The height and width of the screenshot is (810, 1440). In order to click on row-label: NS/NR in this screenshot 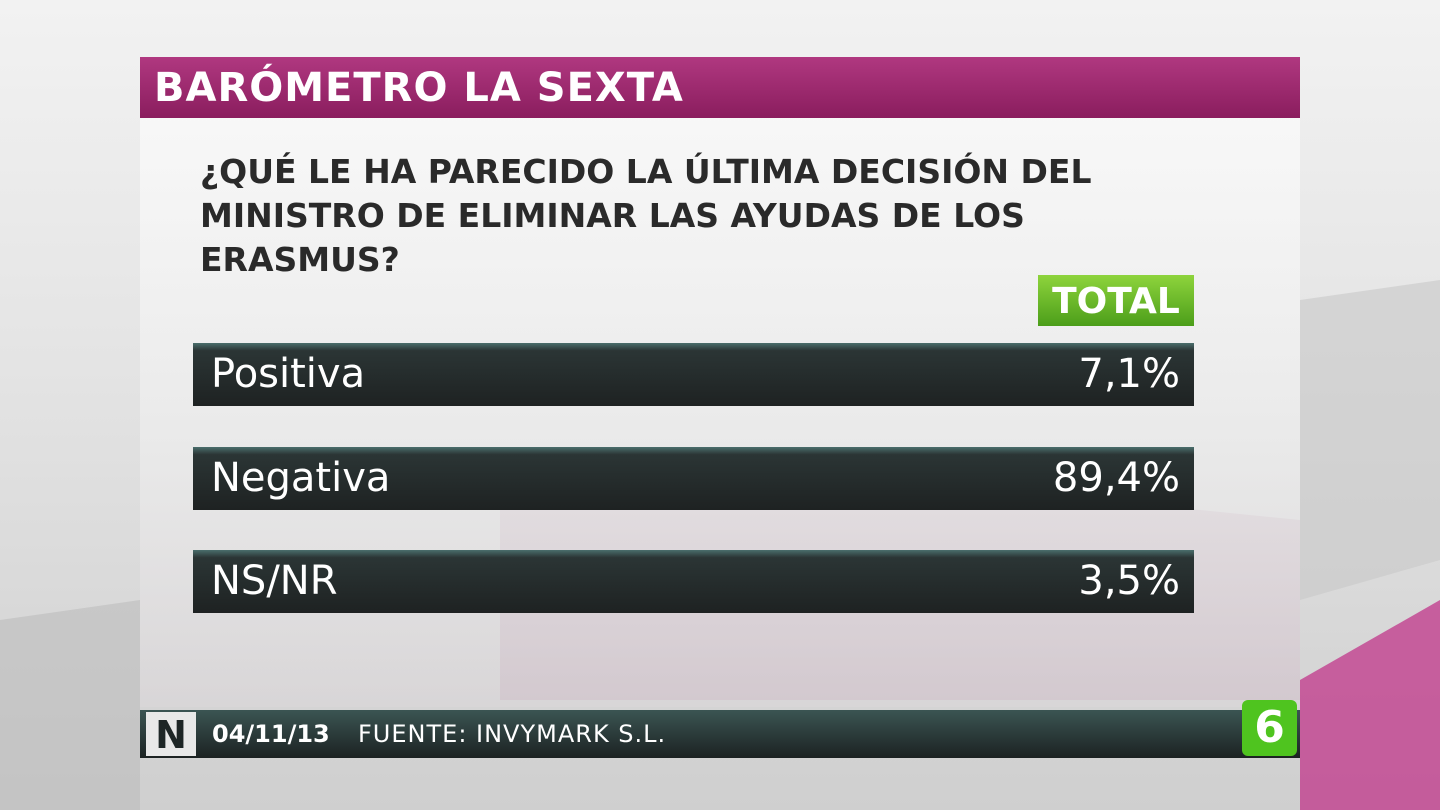, I will do `click(274, 581)`.